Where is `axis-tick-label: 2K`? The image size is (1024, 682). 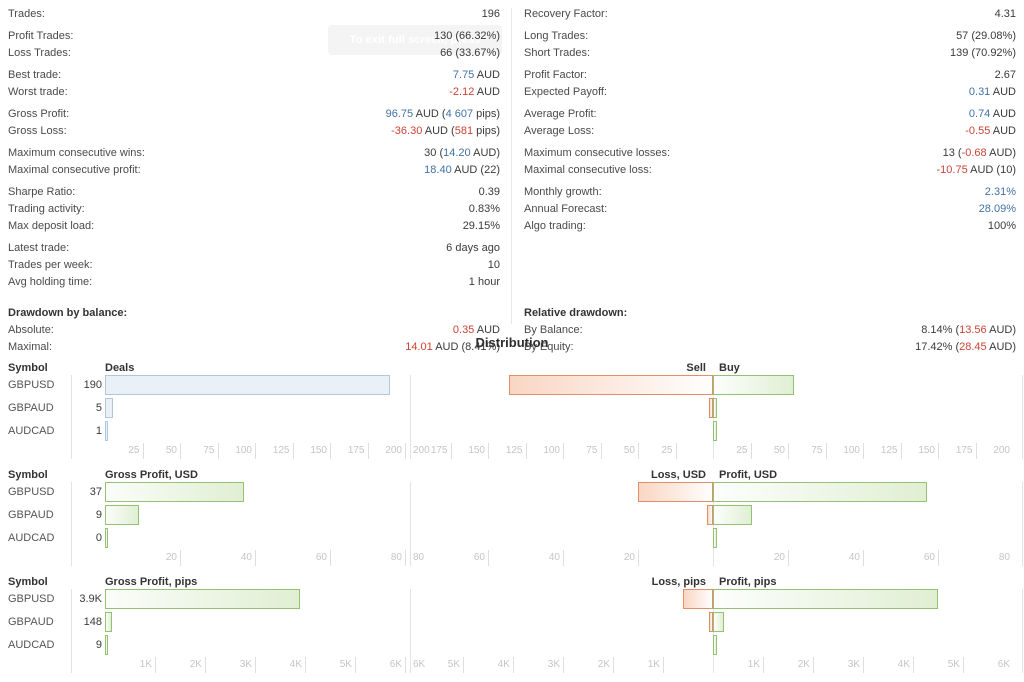 axis-tick-label: 2K is located at coordinates (803, 664).